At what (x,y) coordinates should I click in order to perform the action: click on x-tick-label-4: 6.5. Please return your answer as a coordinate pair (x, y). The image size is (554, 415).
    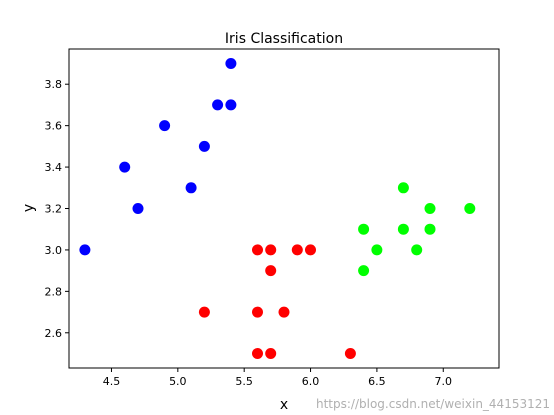
    Looking at the image, I should click on (377, 381).